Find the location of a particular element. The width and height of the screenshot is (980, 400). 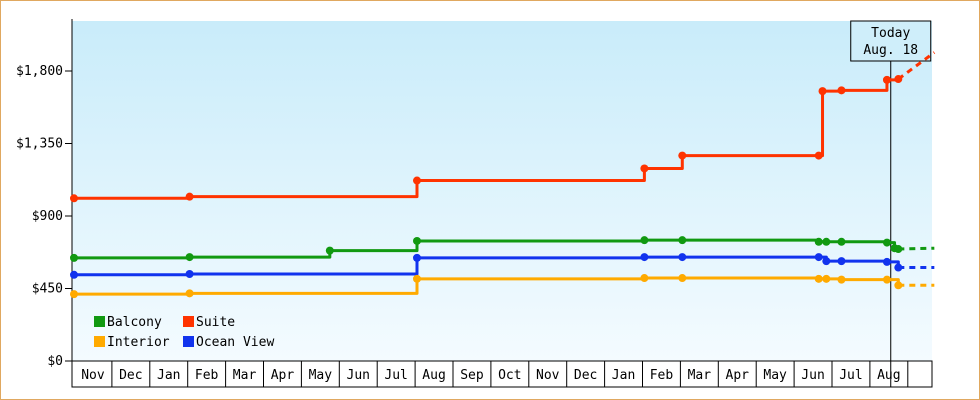

y-tick-label: $450 is located at coordinates (47, 289).